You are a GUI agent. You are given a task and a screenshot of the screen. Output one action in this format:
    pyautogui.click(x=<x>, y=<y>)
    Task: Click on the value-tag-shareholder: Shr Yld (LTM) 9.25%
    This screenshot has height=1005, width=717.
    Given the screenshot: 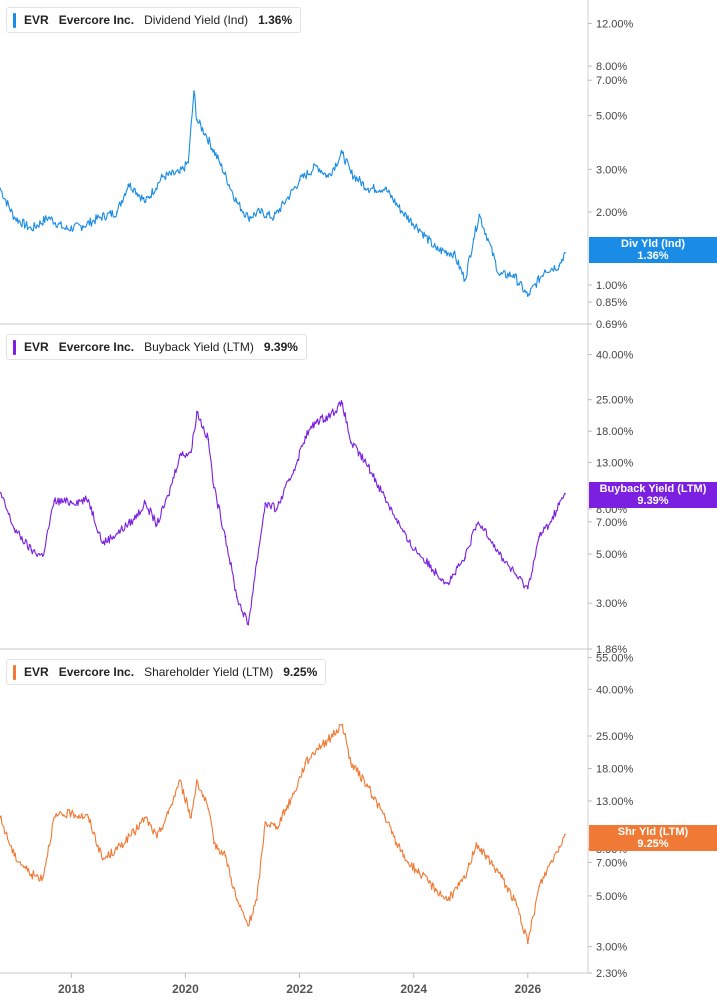 What is the action you would take?
    pyautogui.click(x=653, y=838)
    